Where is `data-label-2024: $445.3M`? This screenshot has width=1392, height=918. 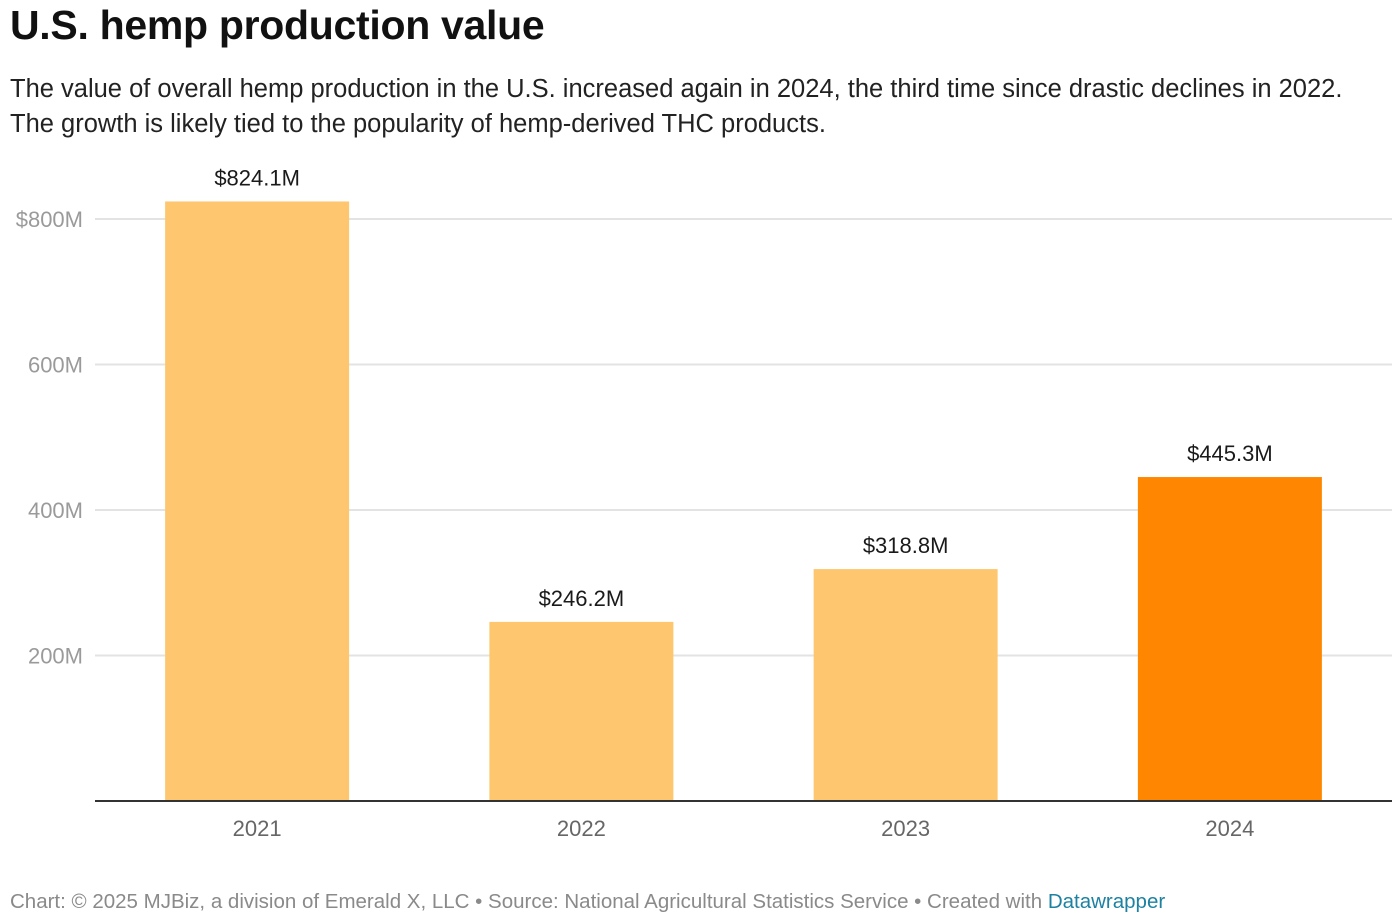
data-label-2024: $445.3M is located at coordinates (1230, 453).